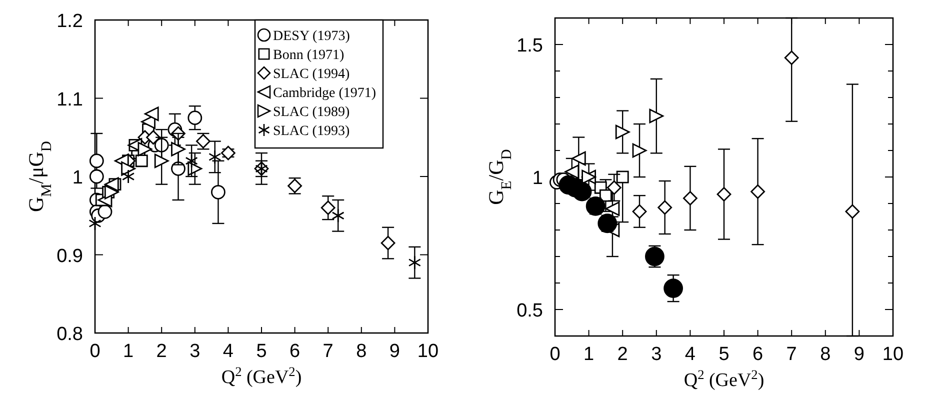  I want to click on legend-label: DESY (1973), so click(311, 36).